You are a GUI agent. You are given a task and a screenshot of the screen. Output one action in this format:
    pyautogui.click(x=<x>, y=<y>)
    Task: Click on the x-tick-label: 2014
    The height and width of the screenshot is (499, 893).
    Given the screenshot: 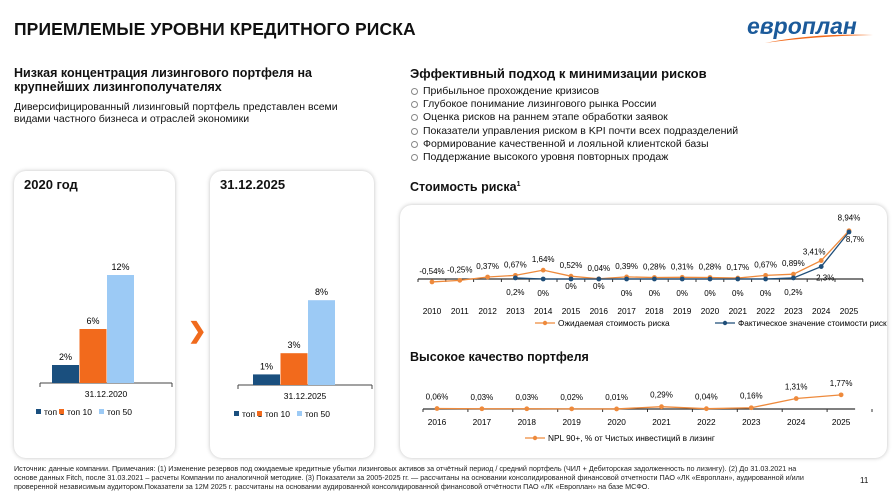 What is the action you would take?
    pyautogui.click(x=543, y=311)
    